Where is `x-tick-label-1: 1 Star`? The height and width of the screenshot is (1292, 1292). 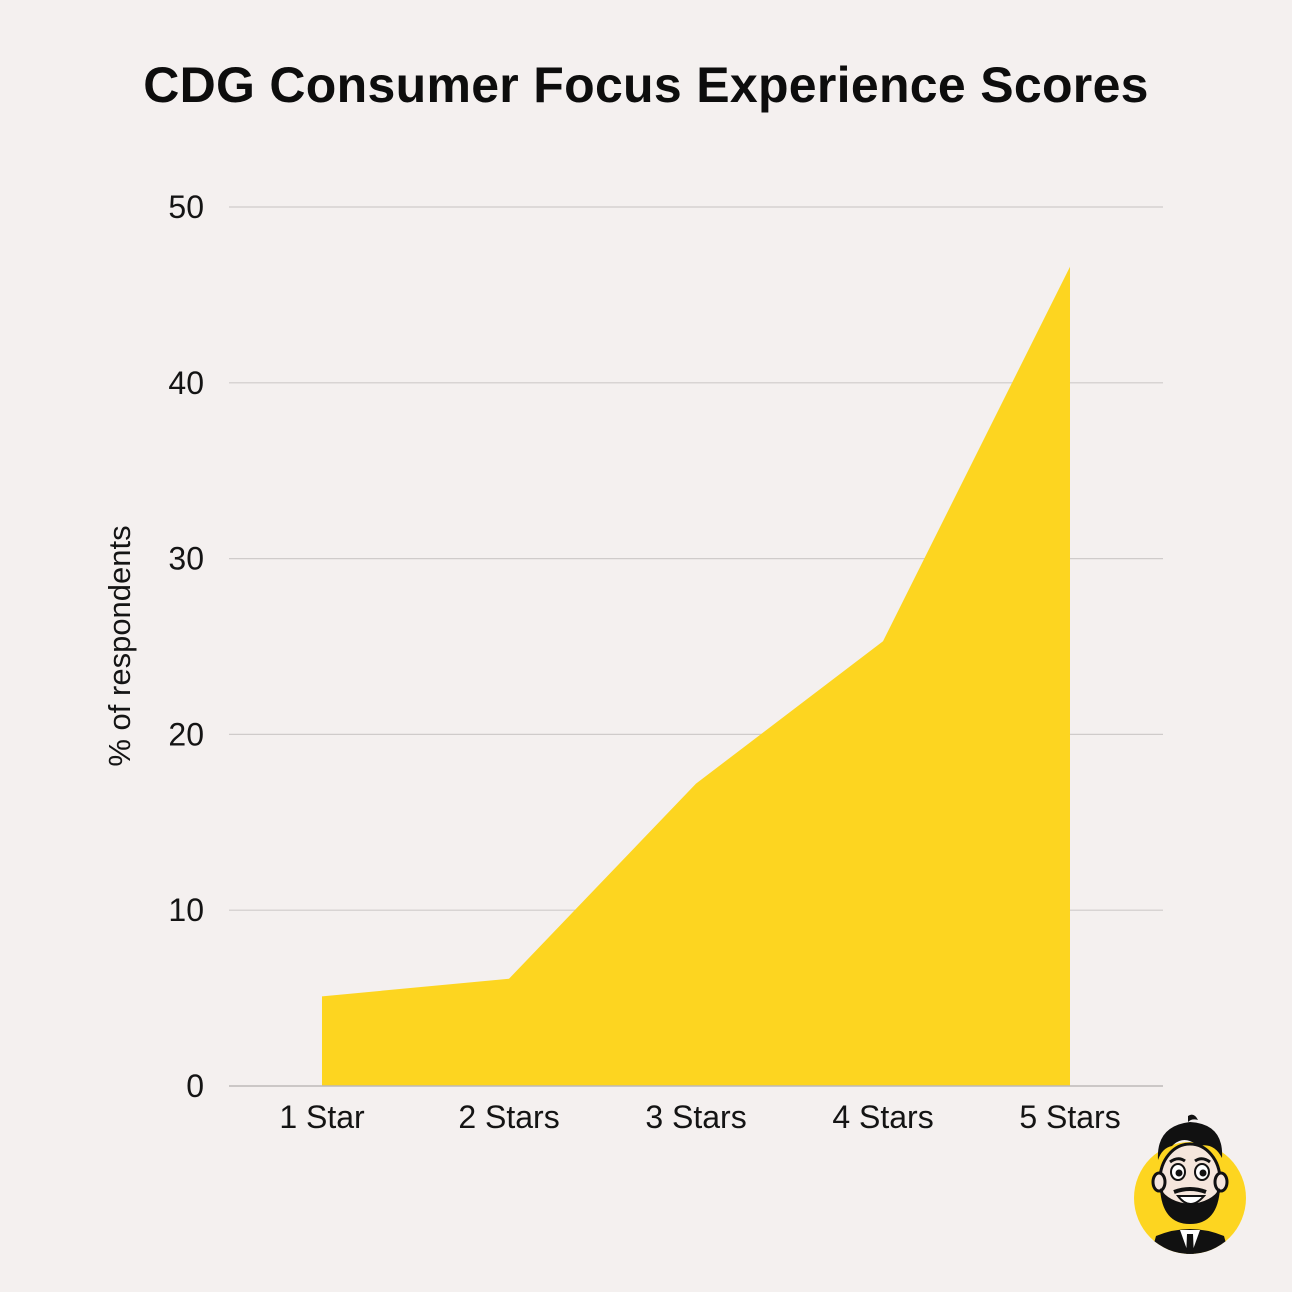 x-tick-label-1: 1 Star is located at coordinates (322, 1117).